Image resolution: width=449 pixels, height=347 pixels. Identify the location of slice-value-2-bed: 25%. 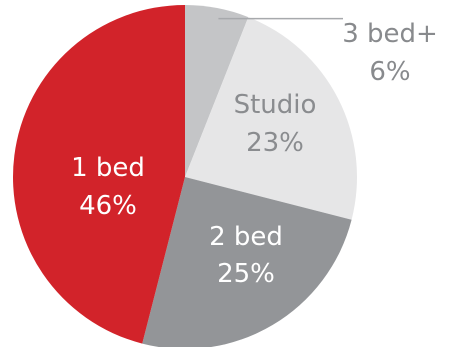
(246, 274).